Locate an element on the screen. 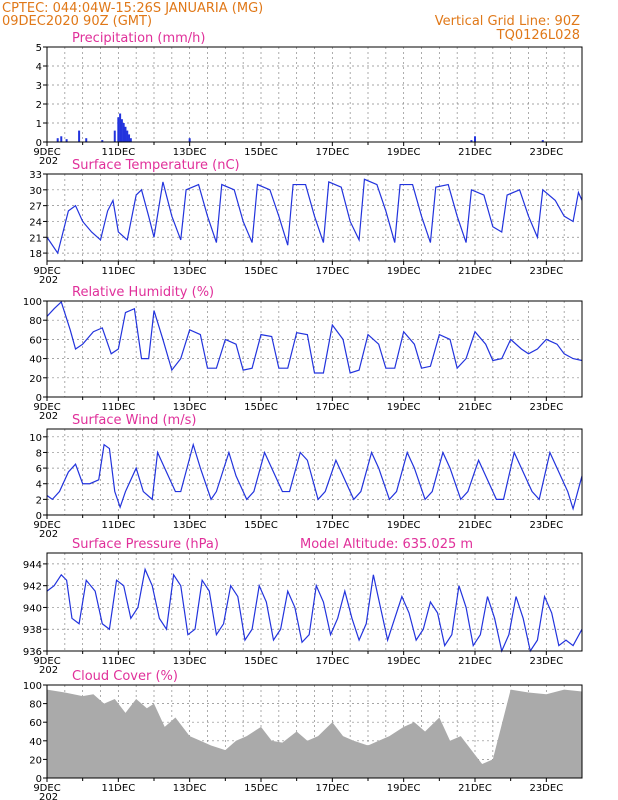 The image size is (618, 800). temp-ytick-label: 21 is located at coordinates (35, 238).